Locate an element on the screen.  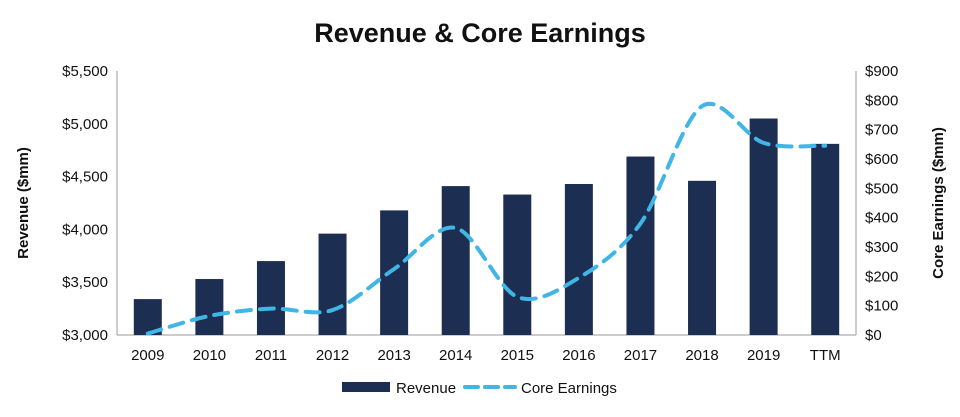
x-tick-label: TTM is located at coordinates (825, 355).